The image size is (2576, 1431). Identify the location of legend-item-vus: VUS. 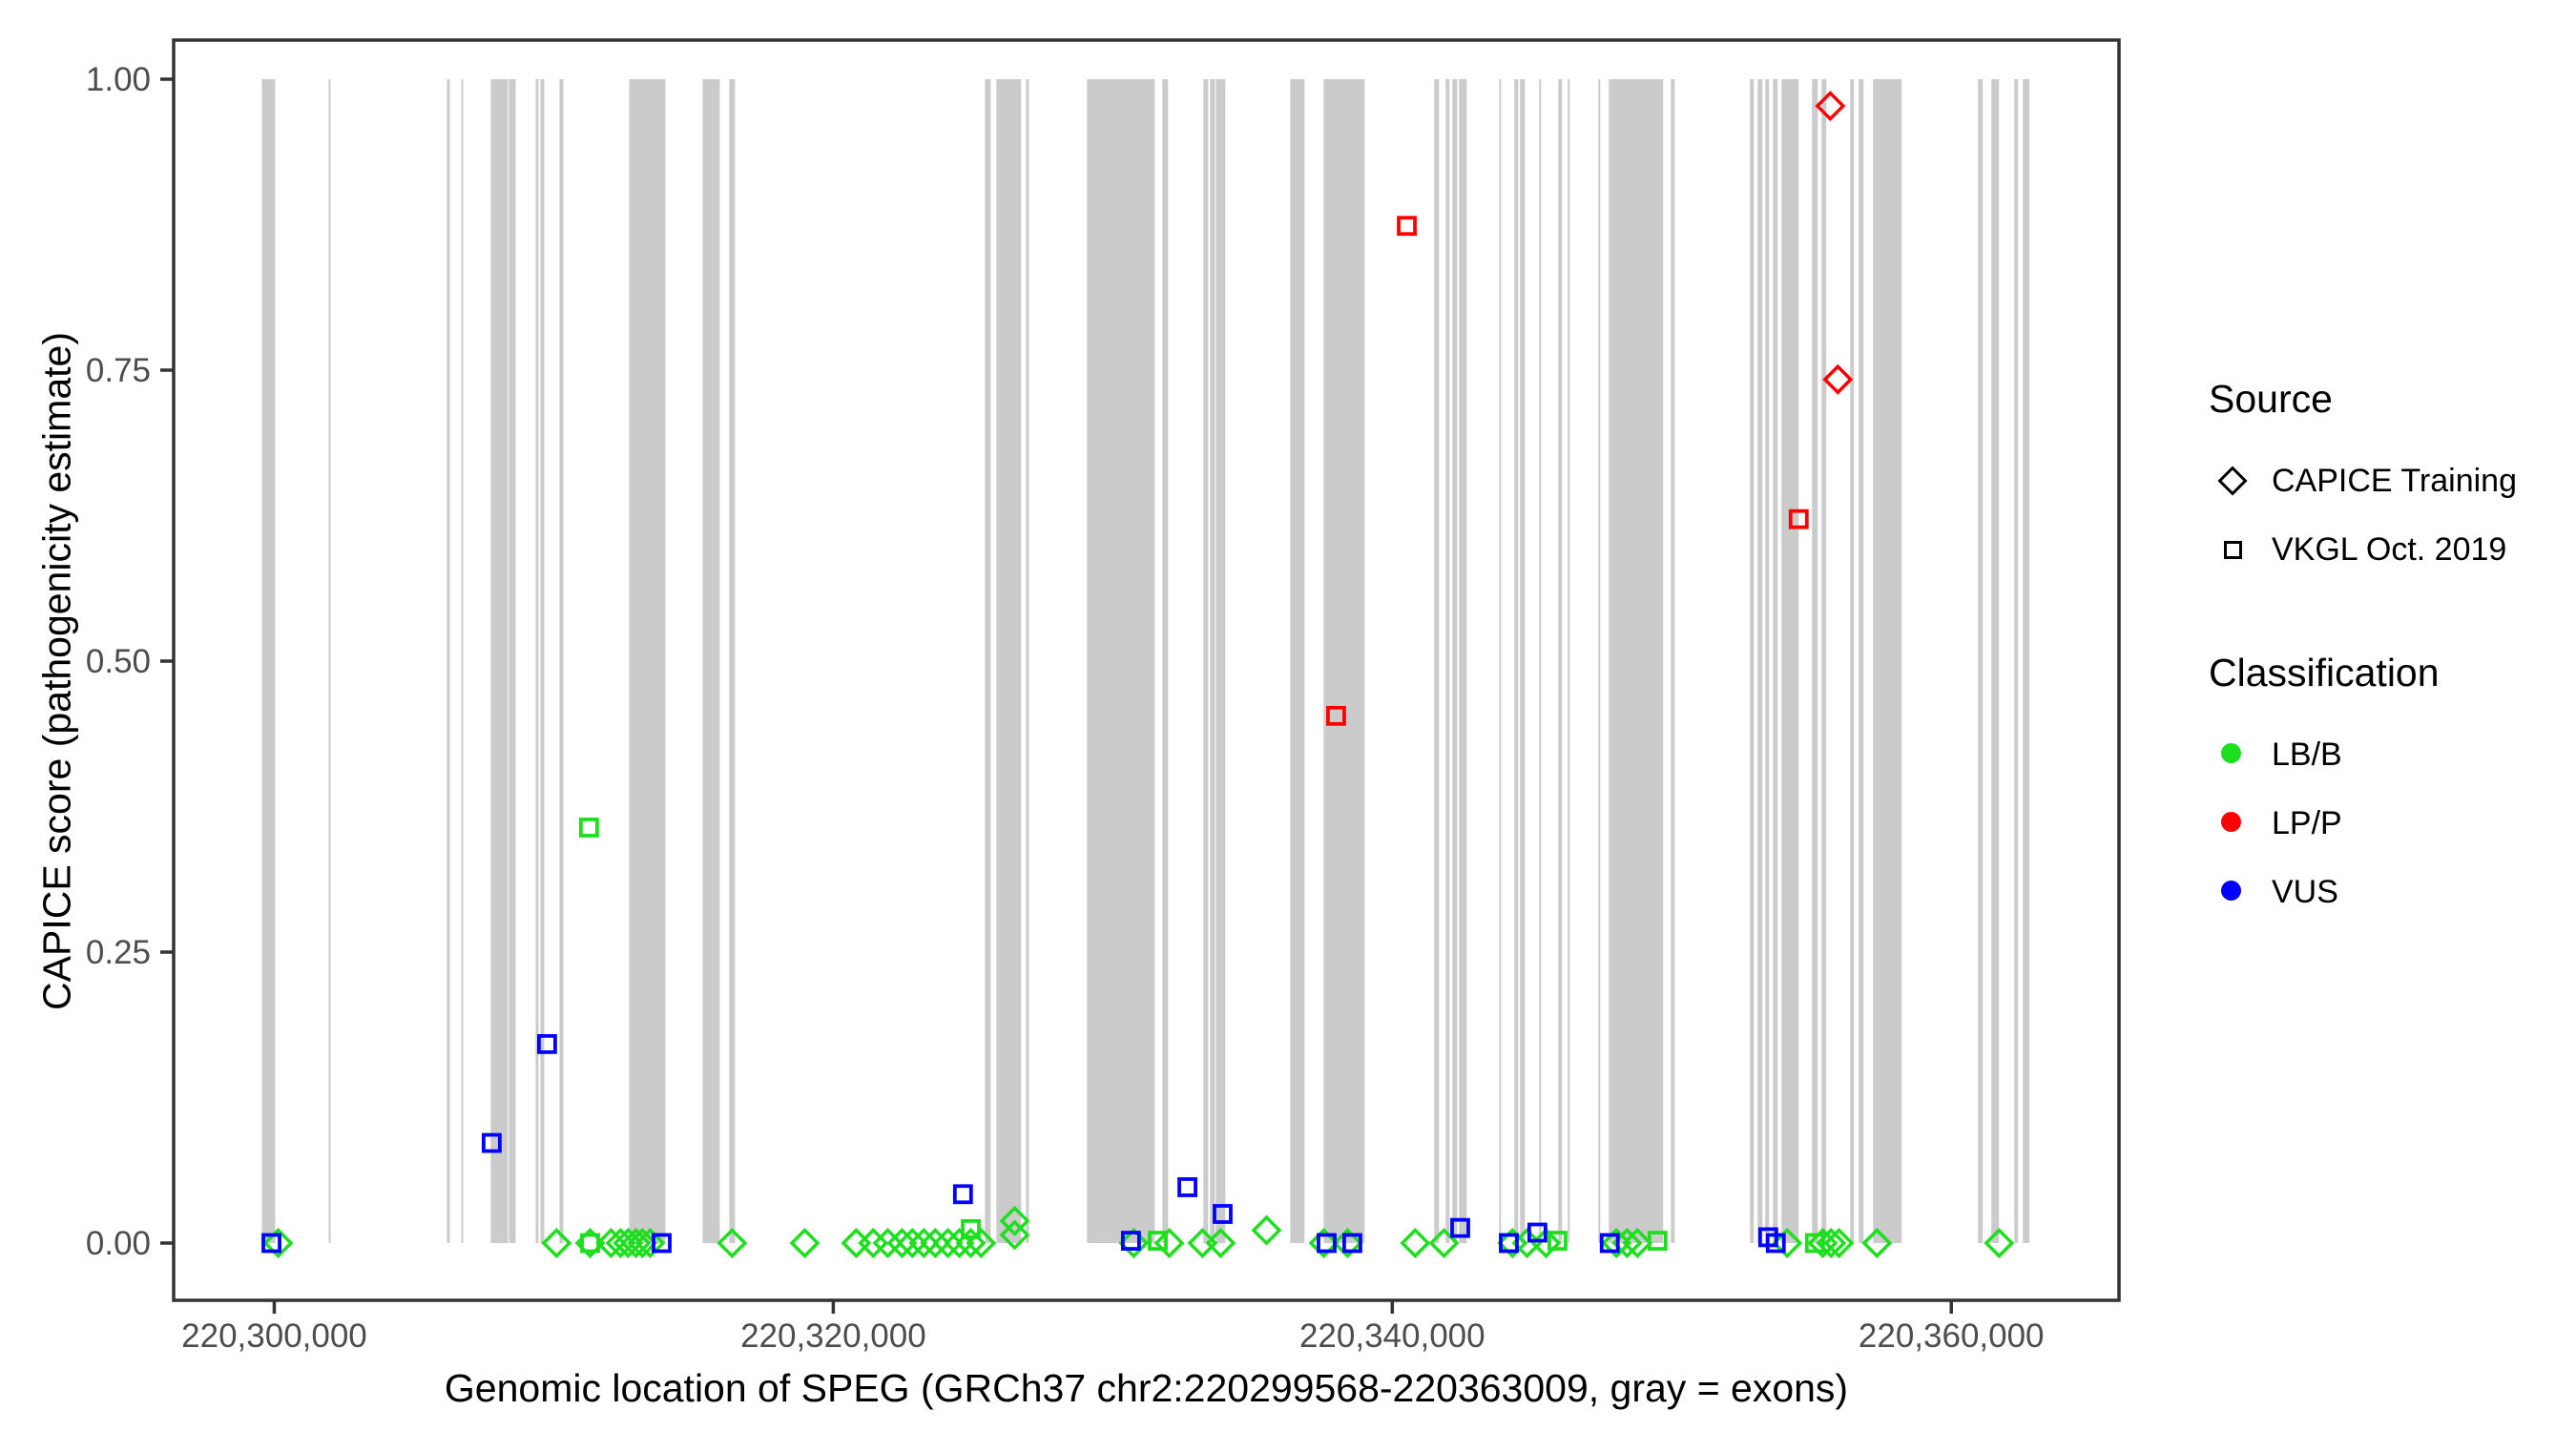
(2390, 892).